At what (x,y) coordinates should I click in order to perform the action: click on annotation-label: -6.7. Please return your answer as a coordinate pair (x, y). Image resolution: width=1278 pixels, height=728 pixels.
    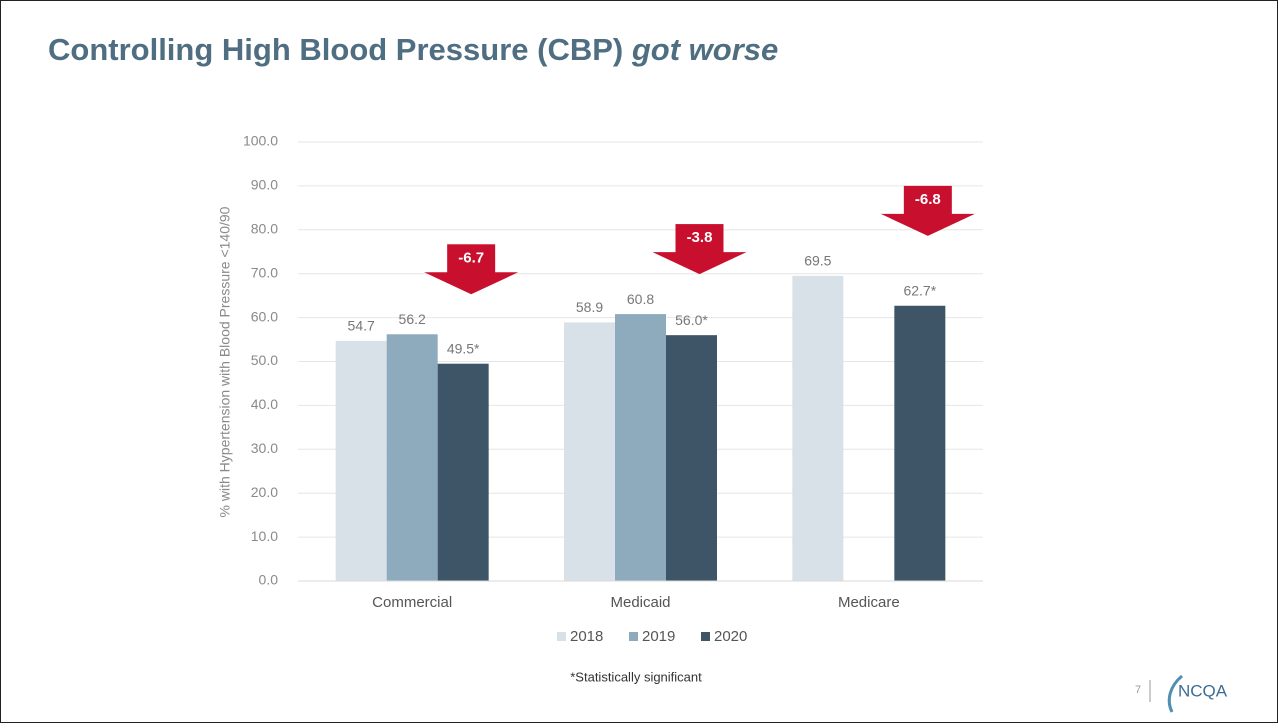
    Looking at the image, I should click on (471, 257).